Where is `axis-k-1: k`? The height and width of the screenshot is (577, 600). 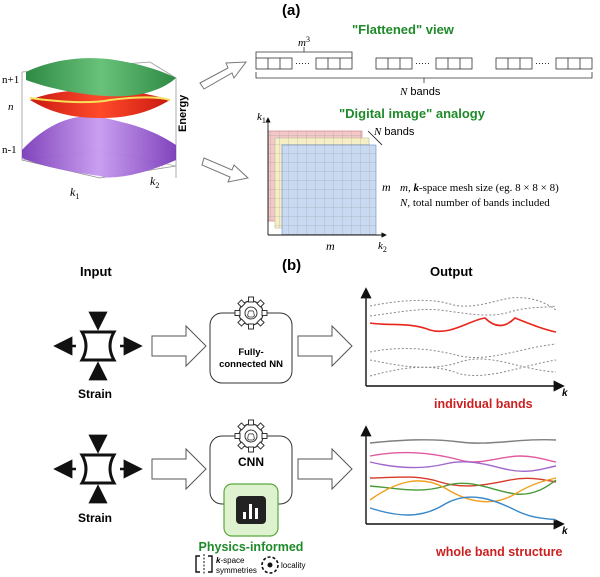
axis-k-1: k is located at coordinates (565, 393).